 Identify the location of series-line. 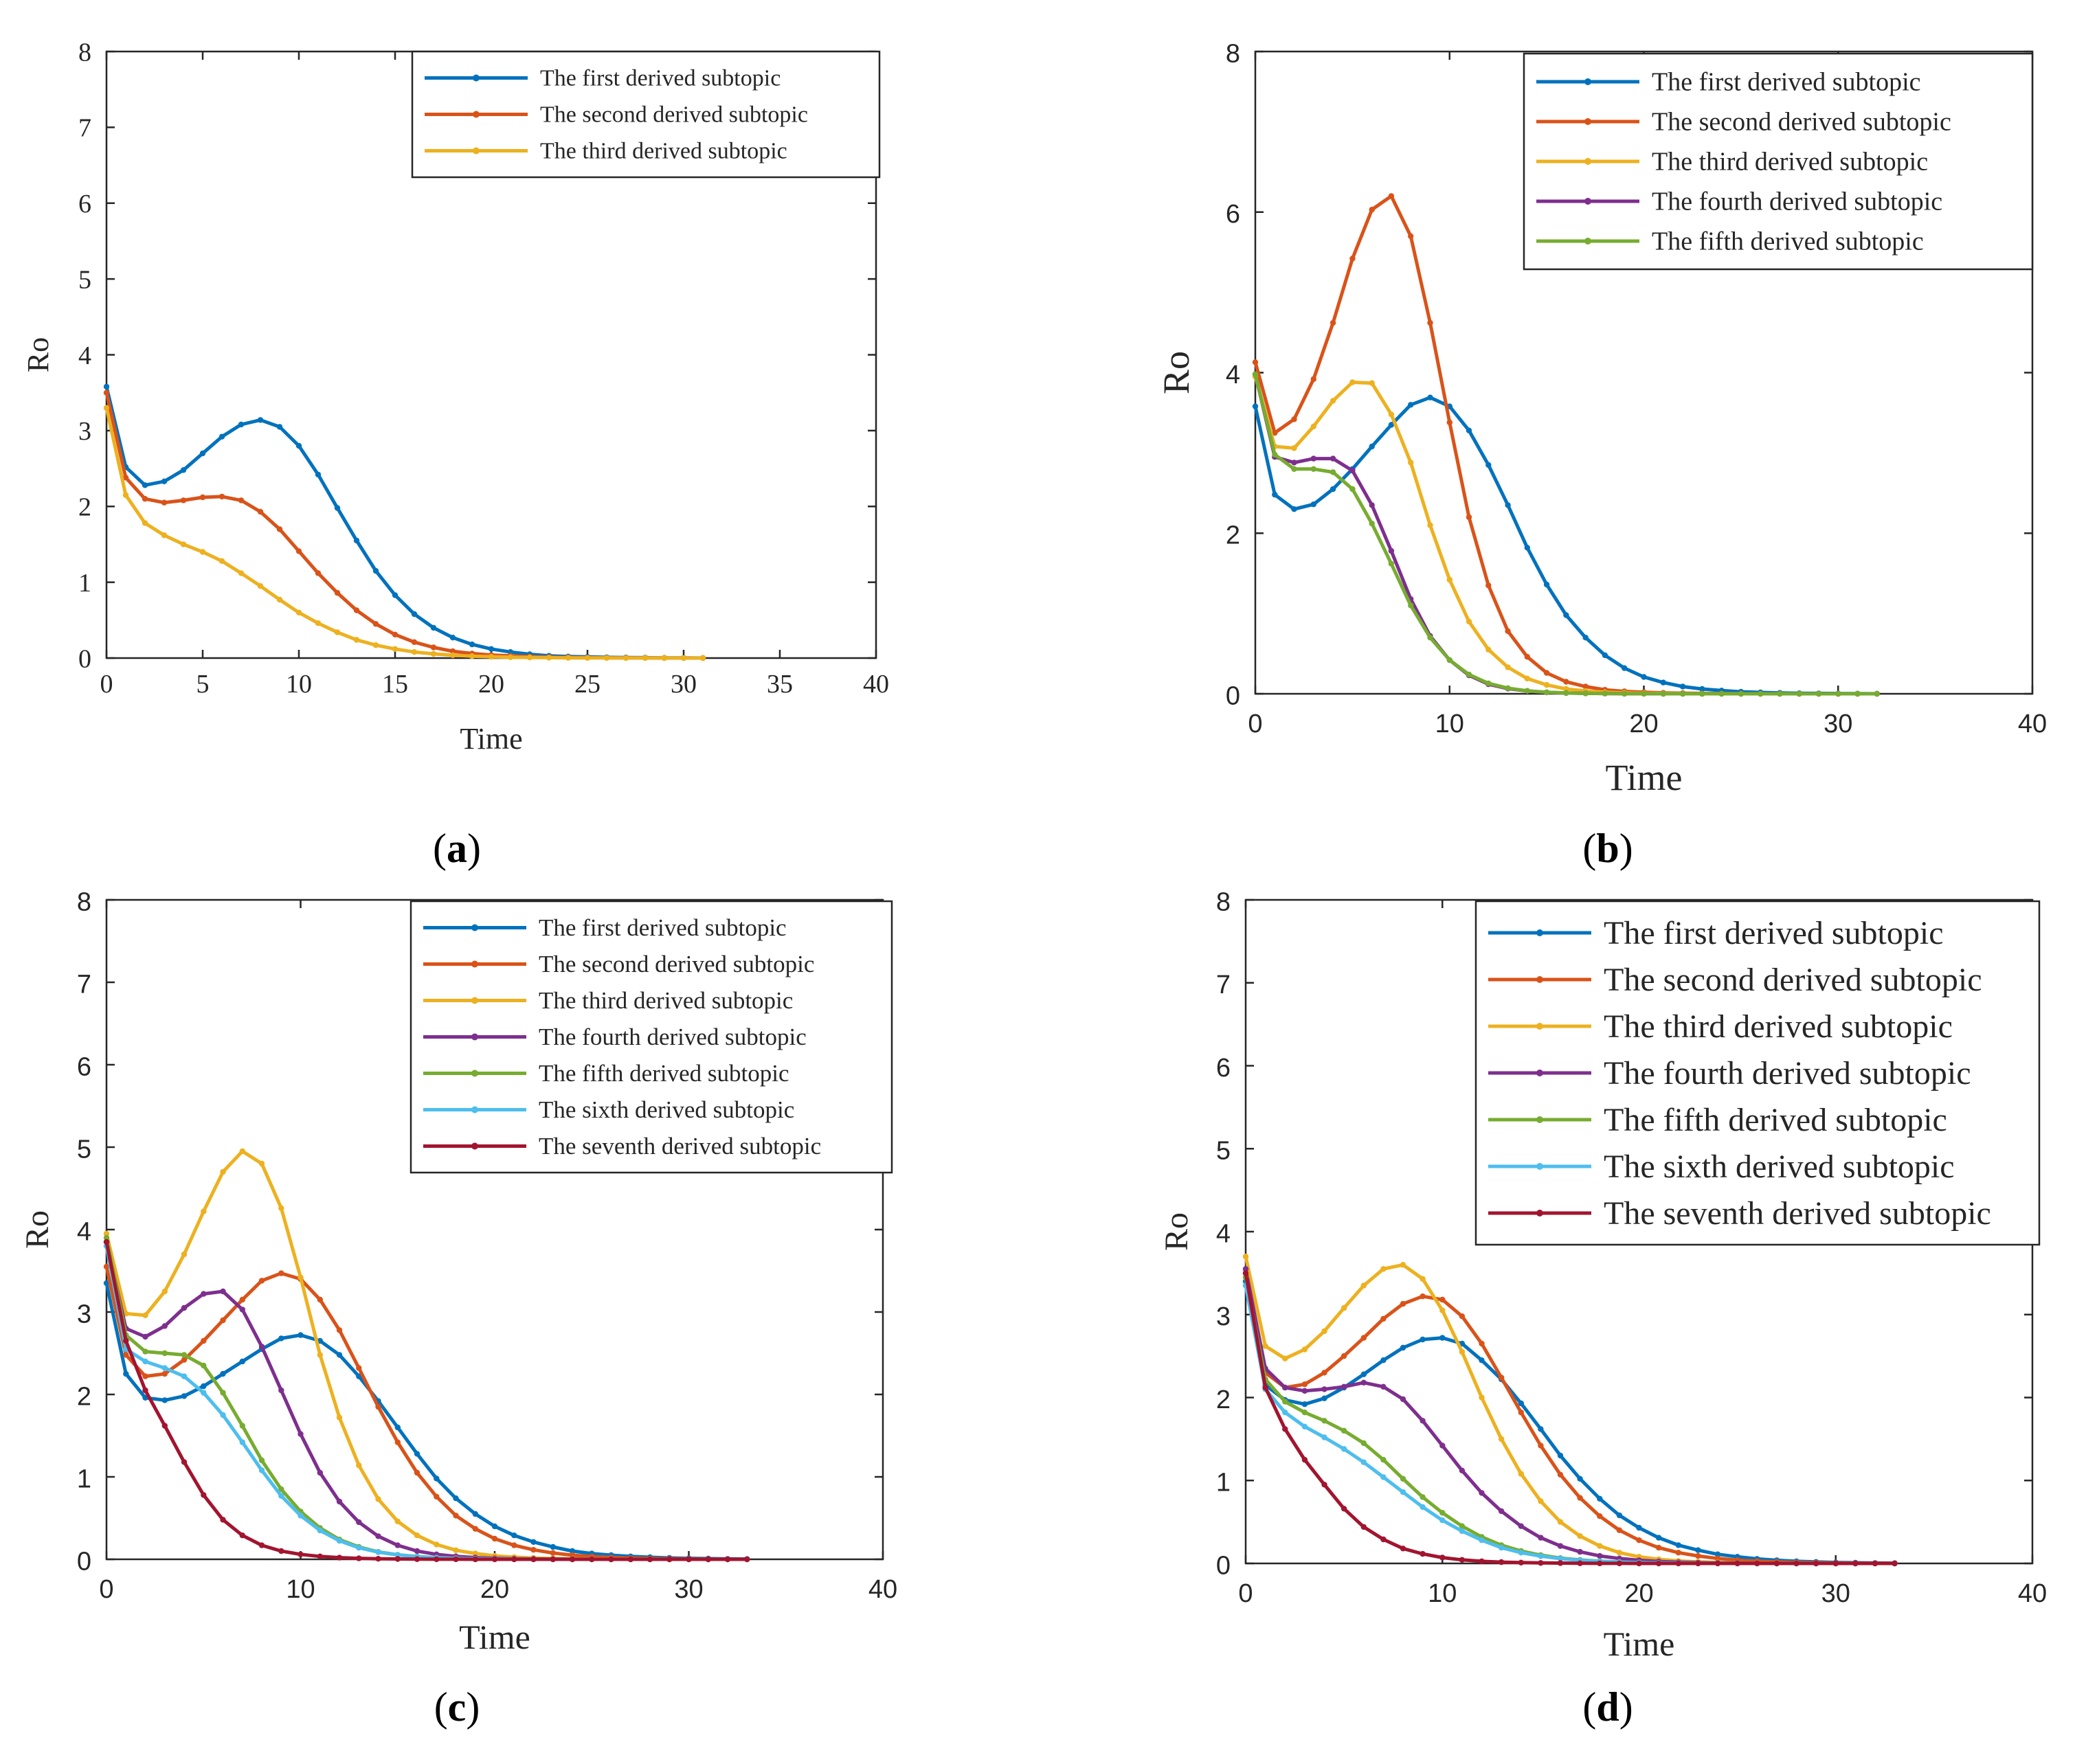
(403, 534).